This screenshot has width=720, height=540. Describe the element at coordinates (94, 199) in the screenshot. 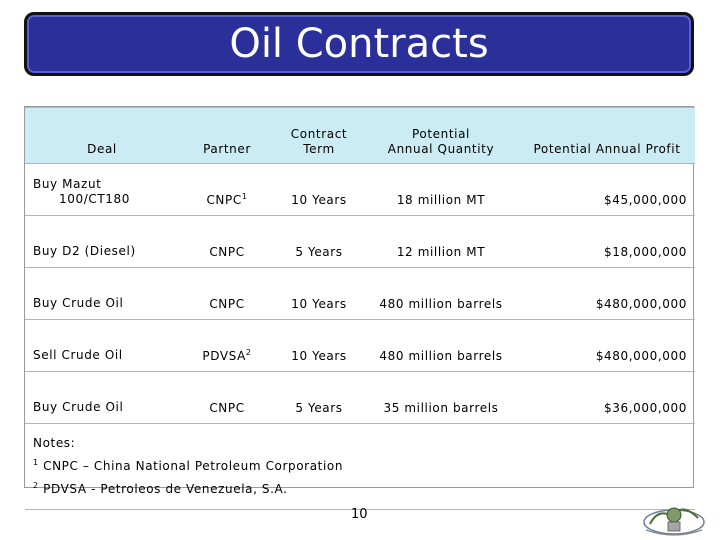

I see `deal-line2: 100/CT180` at that location.